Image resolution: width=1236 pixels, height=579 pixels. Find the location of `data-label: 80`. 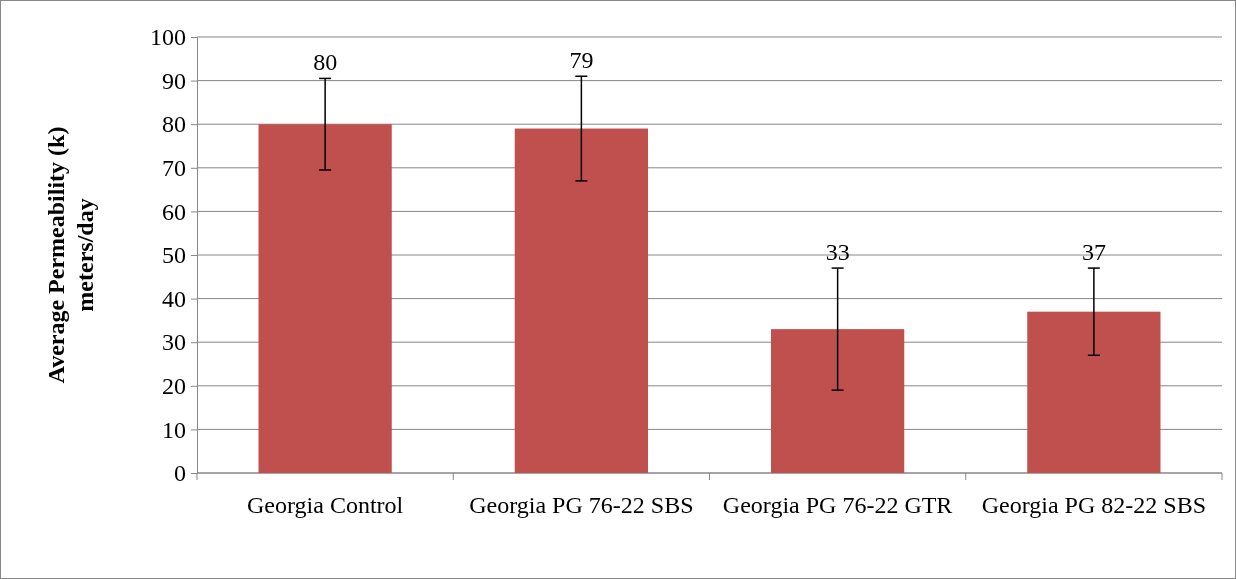

data-label: 80 is located at coordinates (325, 62).